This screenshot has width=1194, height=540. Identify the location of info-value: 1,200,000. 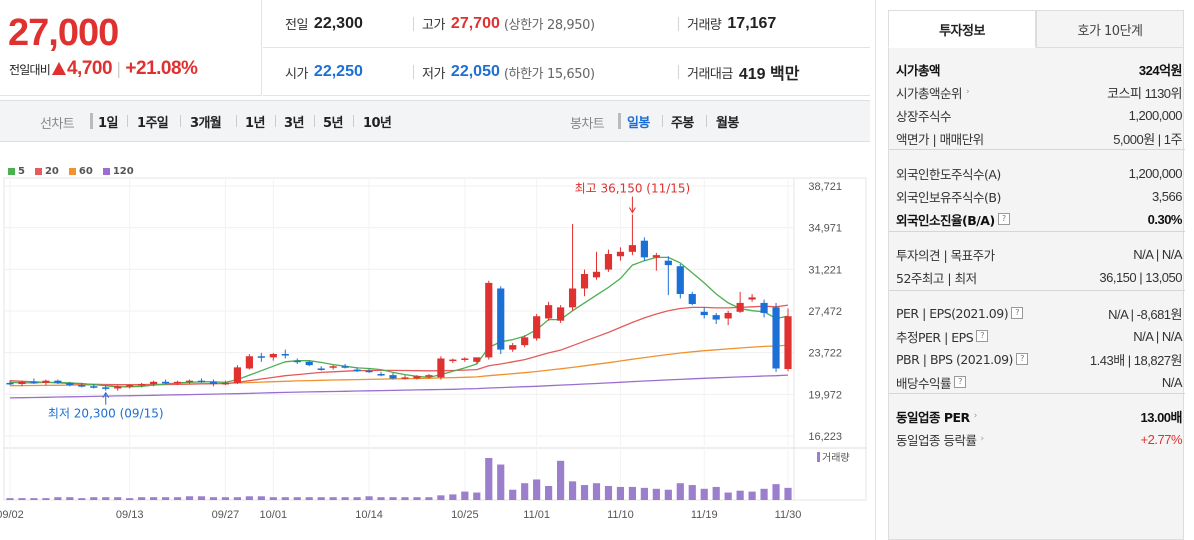
(1155, 173).